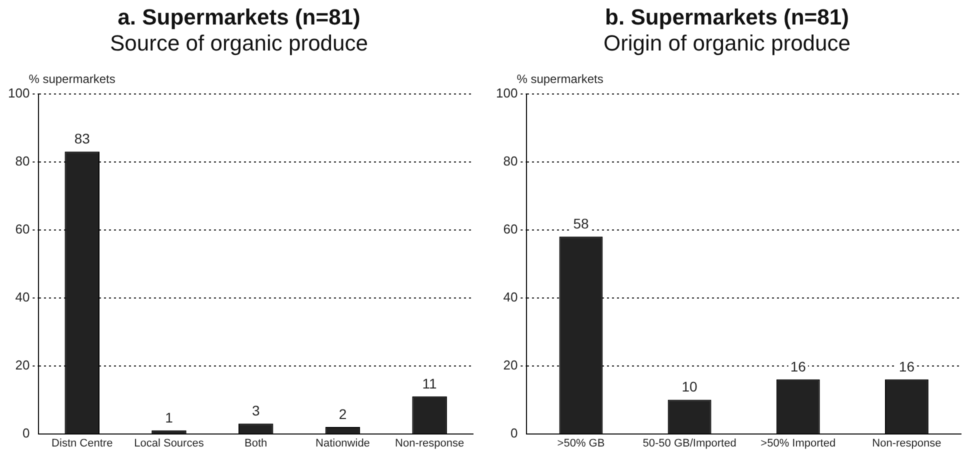 Image resolution: width=977 pixels, height=458 pixels. I want to click on x-tick-label: >50% Imported, so click(798, 443).